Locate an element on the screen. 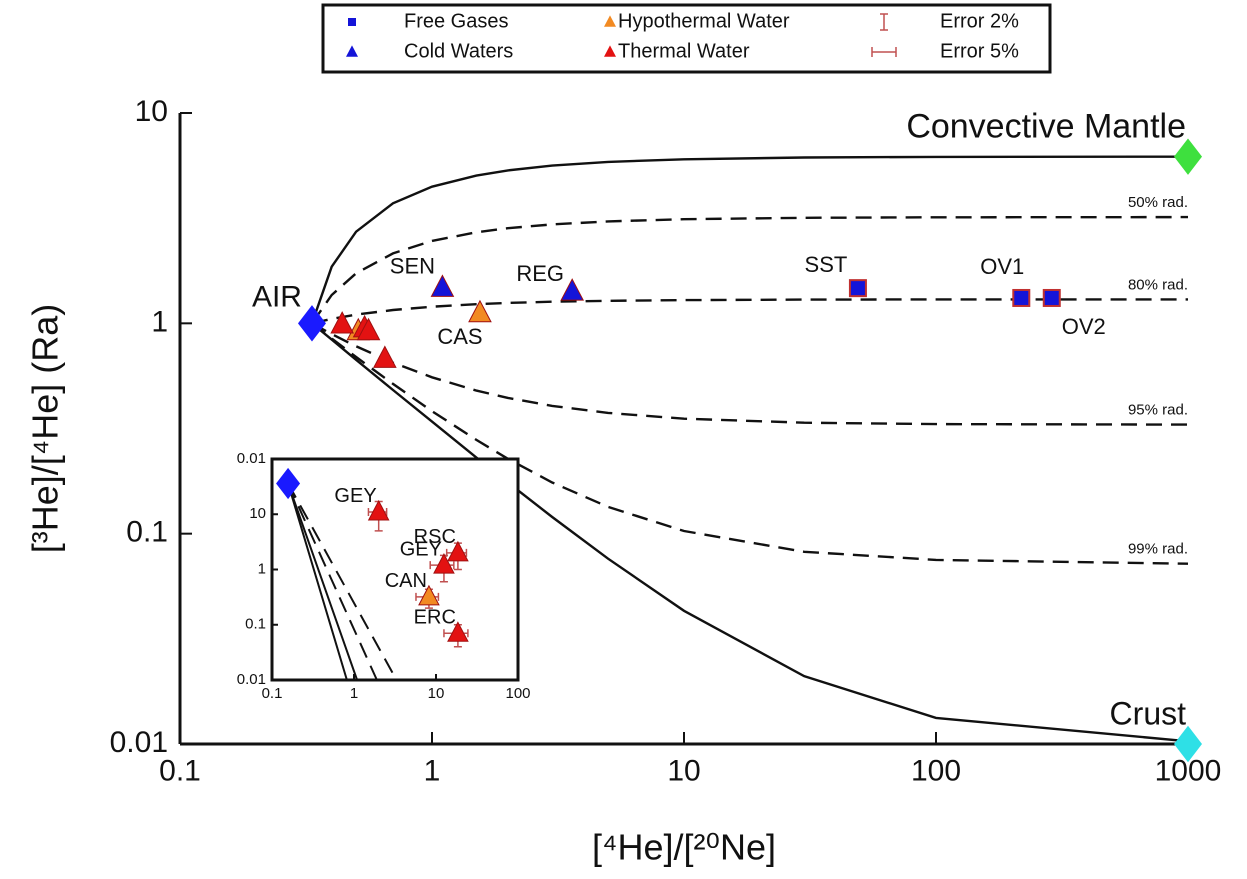 The image size is (1247, 879). point-label: ERC is located at coordinates (435, 618).